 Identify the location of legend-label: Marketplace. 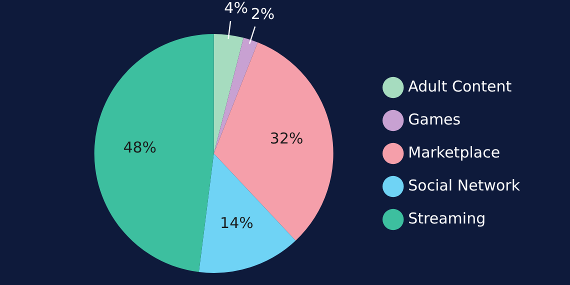
(454, 152).